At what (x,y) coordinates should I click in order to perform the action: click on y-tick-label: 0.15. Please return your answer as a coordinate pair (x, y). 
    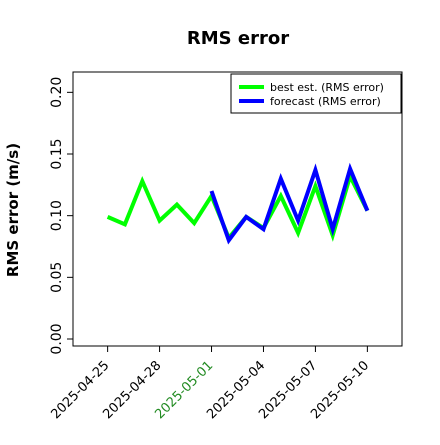
    Looking at the image, I should click on (57, 153).